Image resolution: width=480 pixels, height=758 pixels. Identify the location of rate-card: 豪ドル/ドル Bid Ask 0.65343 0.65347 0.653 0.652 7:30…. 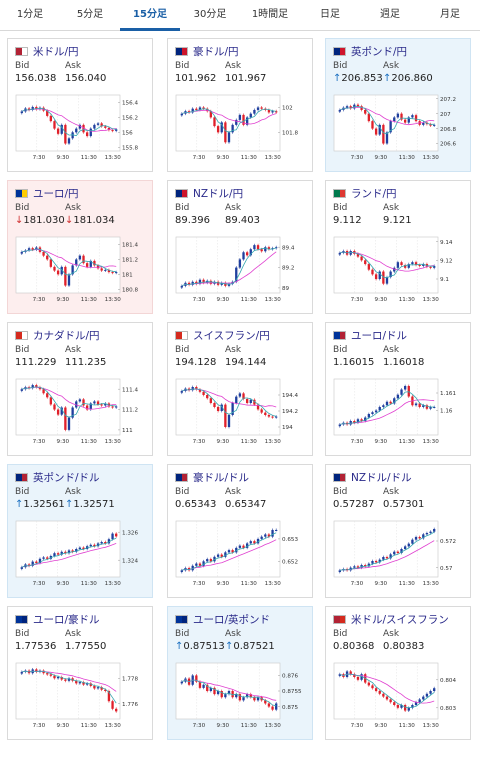
(240, 531).